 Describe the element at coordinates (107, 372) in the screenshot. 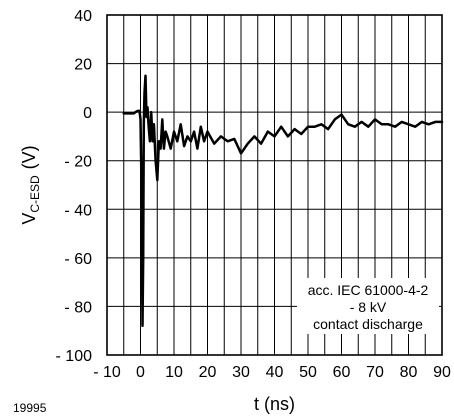

I see `x-tick-label: - 10` at that location.